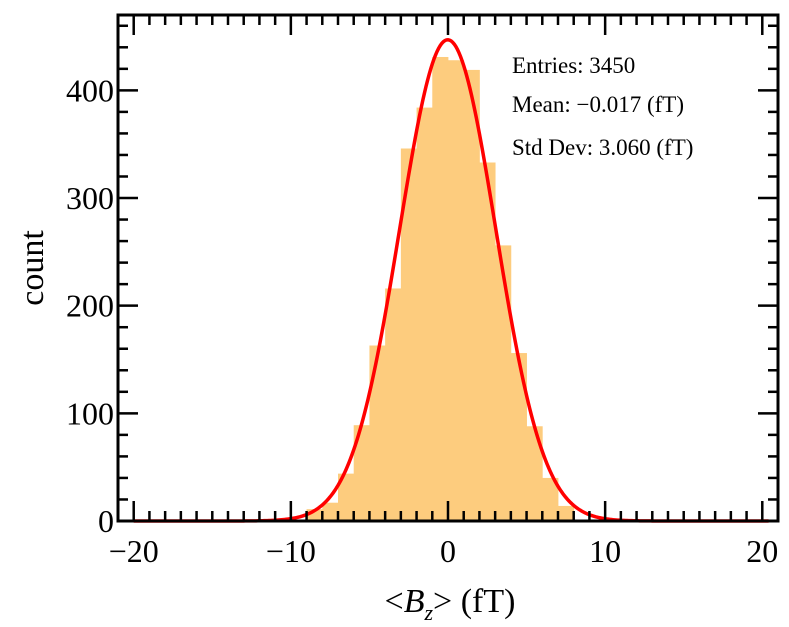 The image size is (789, 627). What do you see at coordinates (106, 521) in the screenshot?
I see `y-tick-label: 0` at bounding box center [106, 521].